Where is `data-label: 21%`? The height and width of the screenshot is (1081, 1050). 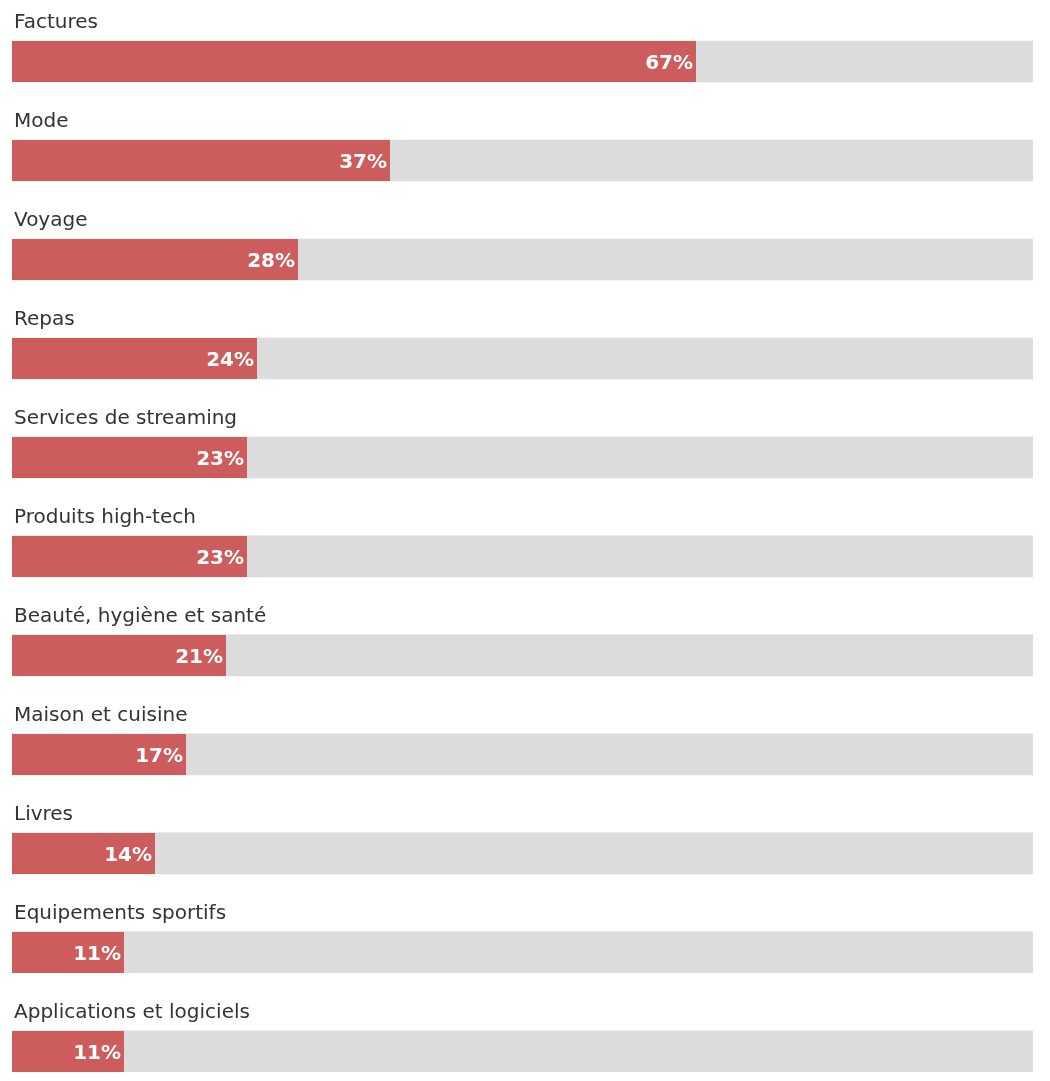 data-label: 21% is located at coordinates (199, 655).